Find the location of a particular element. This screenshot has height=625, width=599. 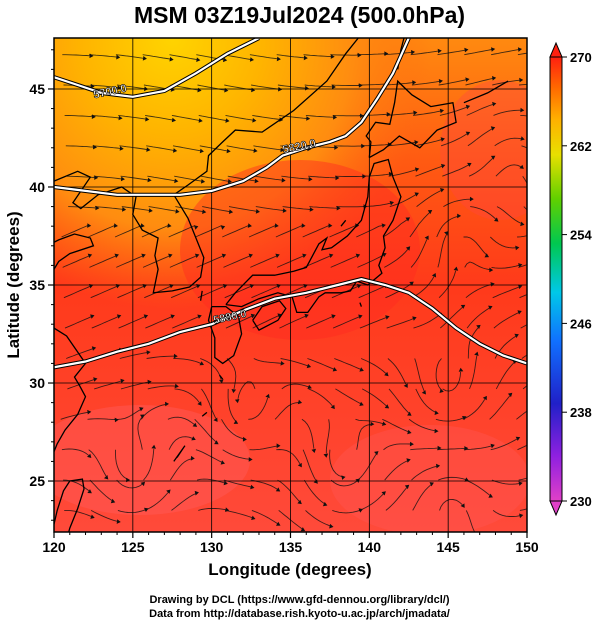

x-tick-label: 135 is located at coordinates (291, 547).